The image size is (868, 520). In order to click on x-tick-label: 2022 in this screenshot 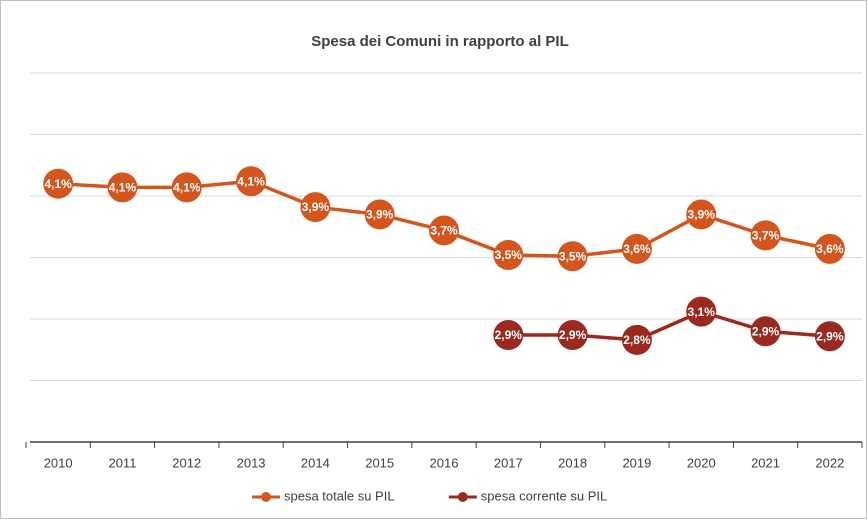, I will do `click(829, 462)`.